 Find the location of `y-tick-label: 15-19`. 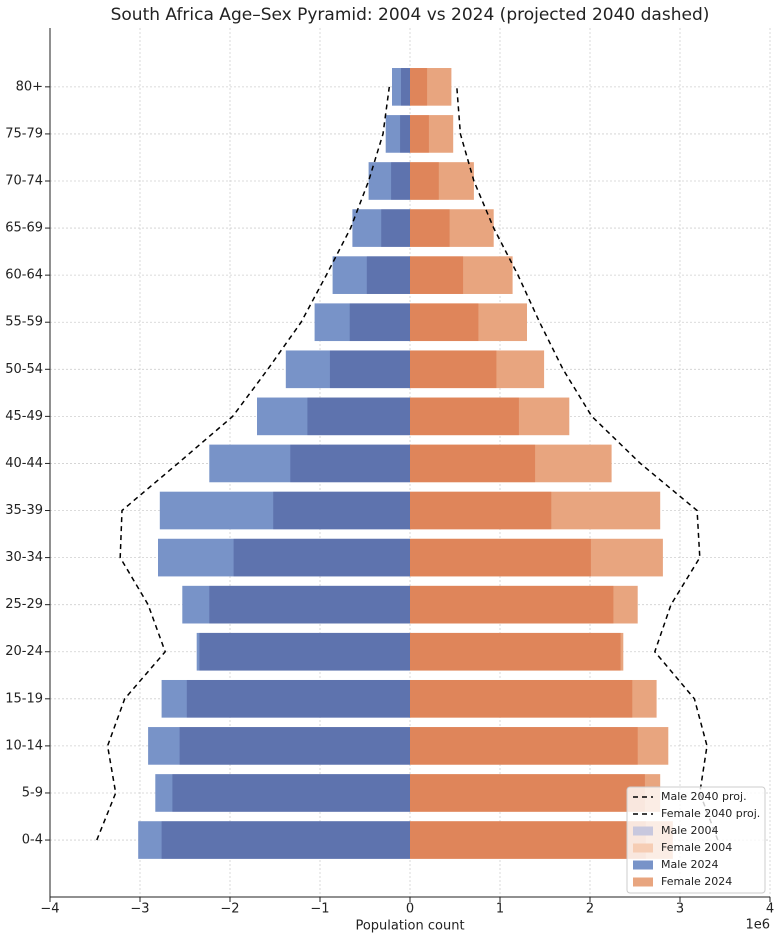

y-tick-label: 15-19 is located at coordinates (24, 698).